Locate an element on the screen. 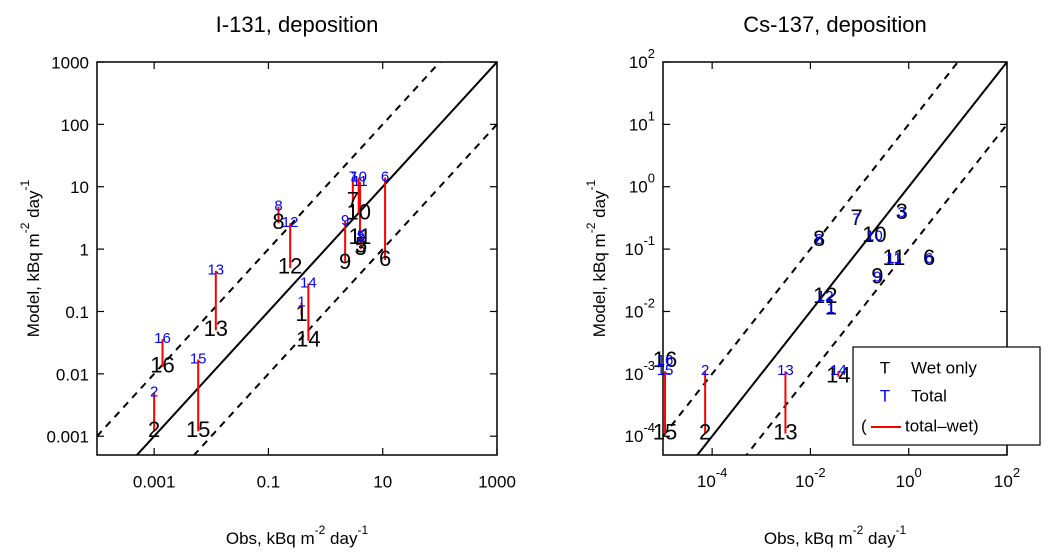 Image resolution: width=1059 pixels, height=560 pixels. x-tick-label: 0.001 is located at coordinates (154, 481).